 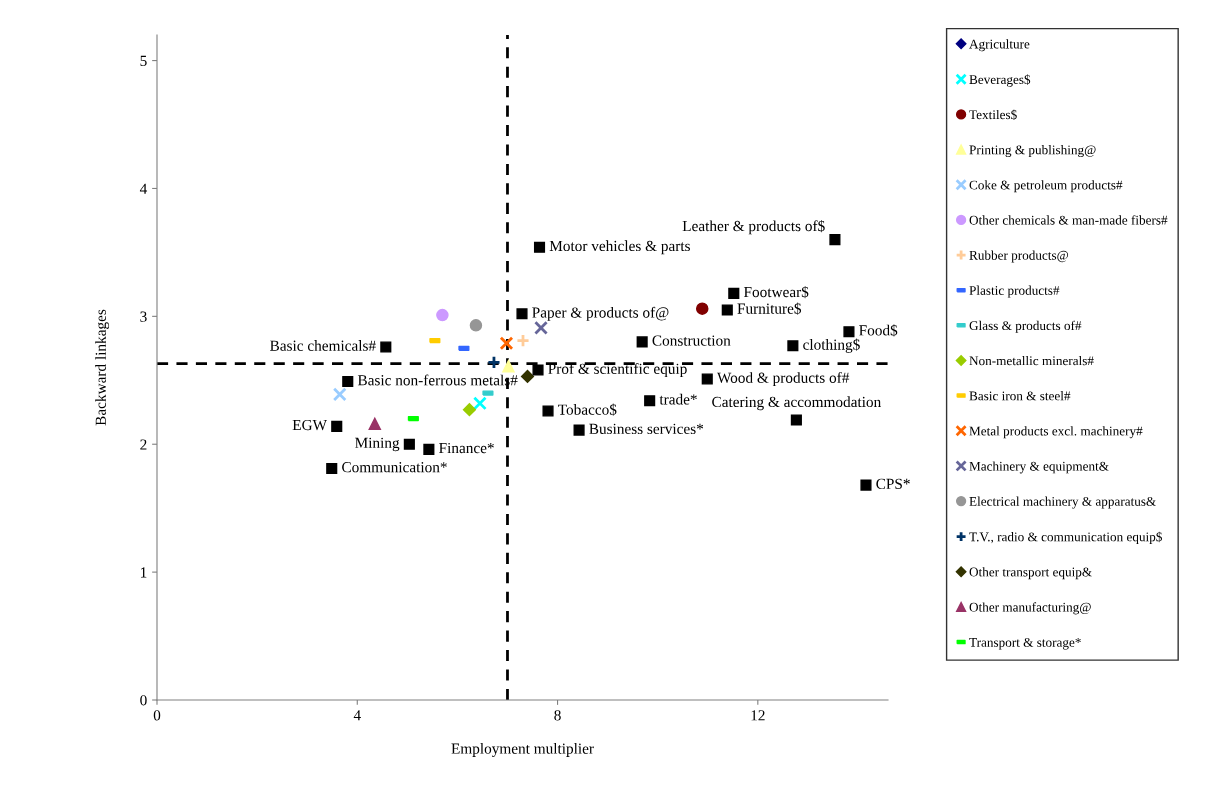 What do you see at coordinates (783, 379) in the screenshot?
I see `annotation: Wood & products of#` at bounding box center [783, 379].